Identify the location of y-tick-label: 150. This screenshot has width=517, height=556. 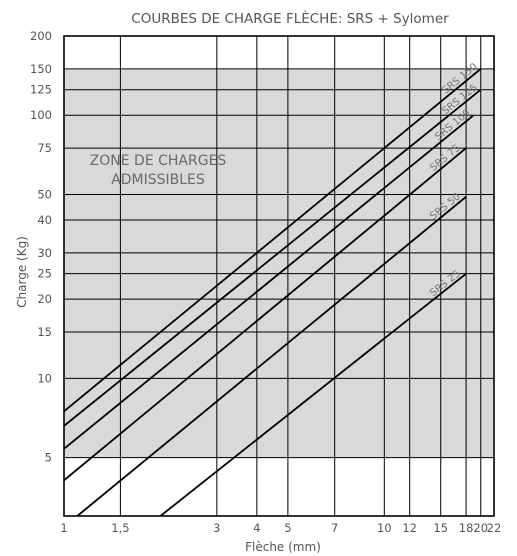
(41, 69).